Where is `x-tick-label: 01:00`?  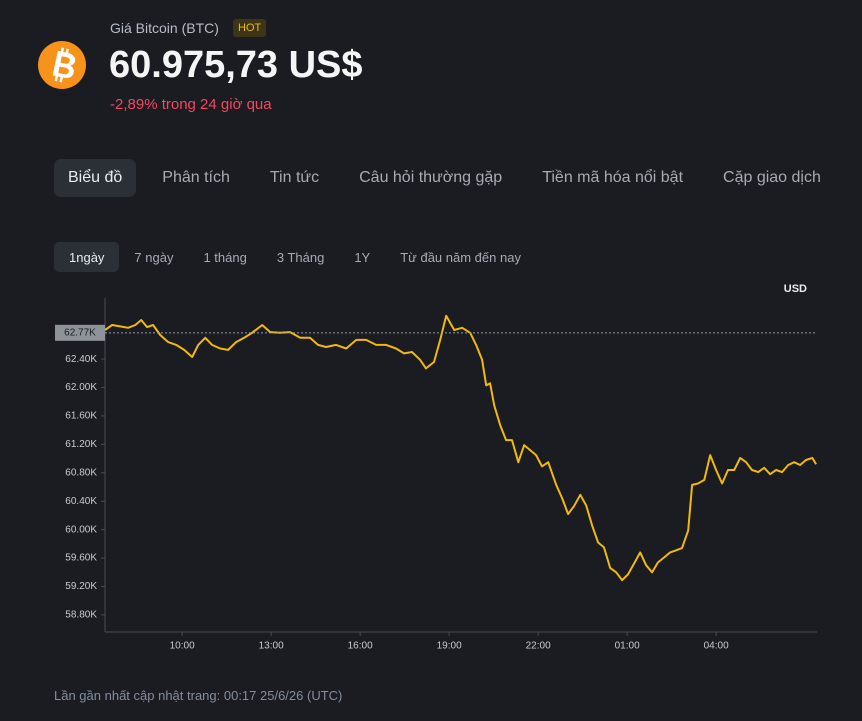
x-tick-label: 01:00 is located at coordinates (627, 646).